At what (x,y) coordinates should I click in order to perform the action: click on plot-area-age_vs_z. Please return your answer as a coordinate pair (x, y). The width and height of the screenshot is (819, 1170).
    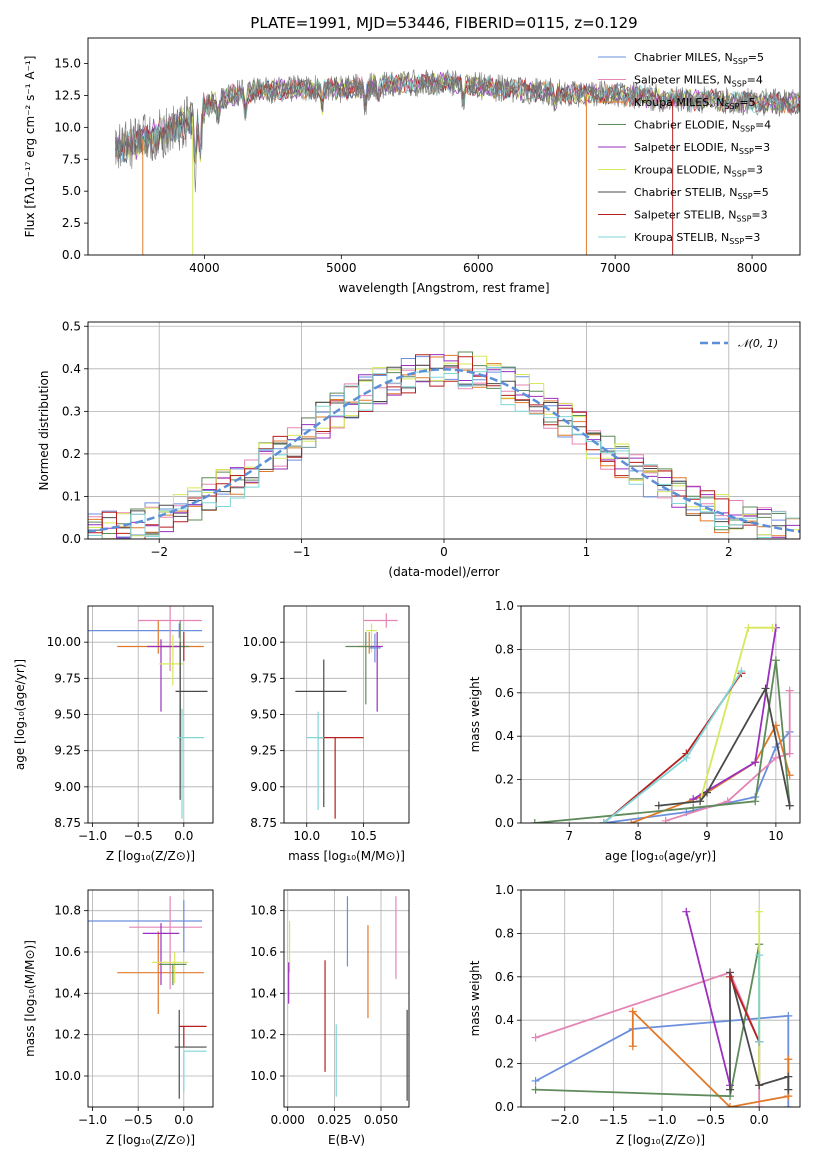
    Looking at the image, I should click on (148, 712).